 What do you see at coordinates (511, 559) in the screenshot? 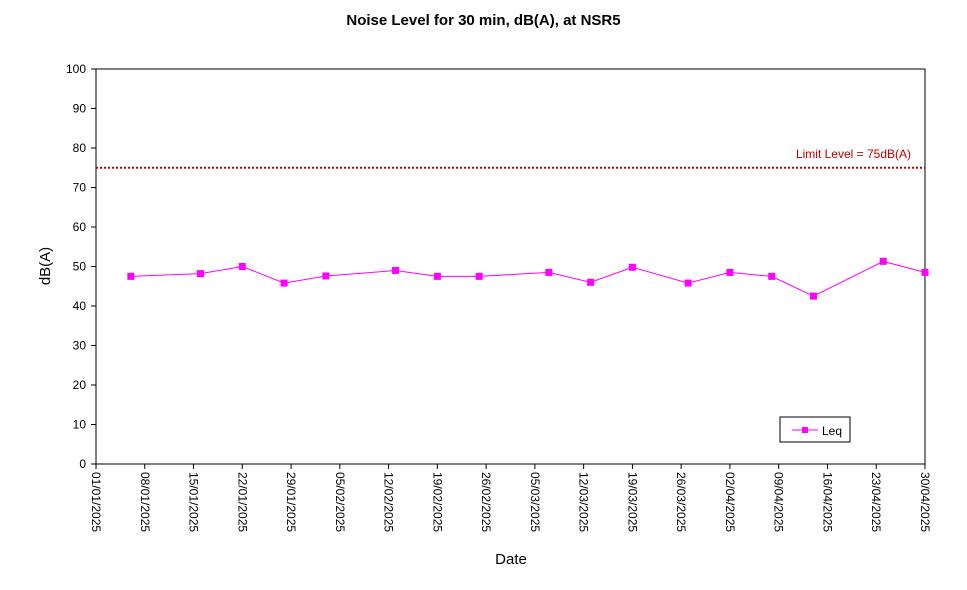
I see `x-axis-label: Date` at bounding box center [511, 559].